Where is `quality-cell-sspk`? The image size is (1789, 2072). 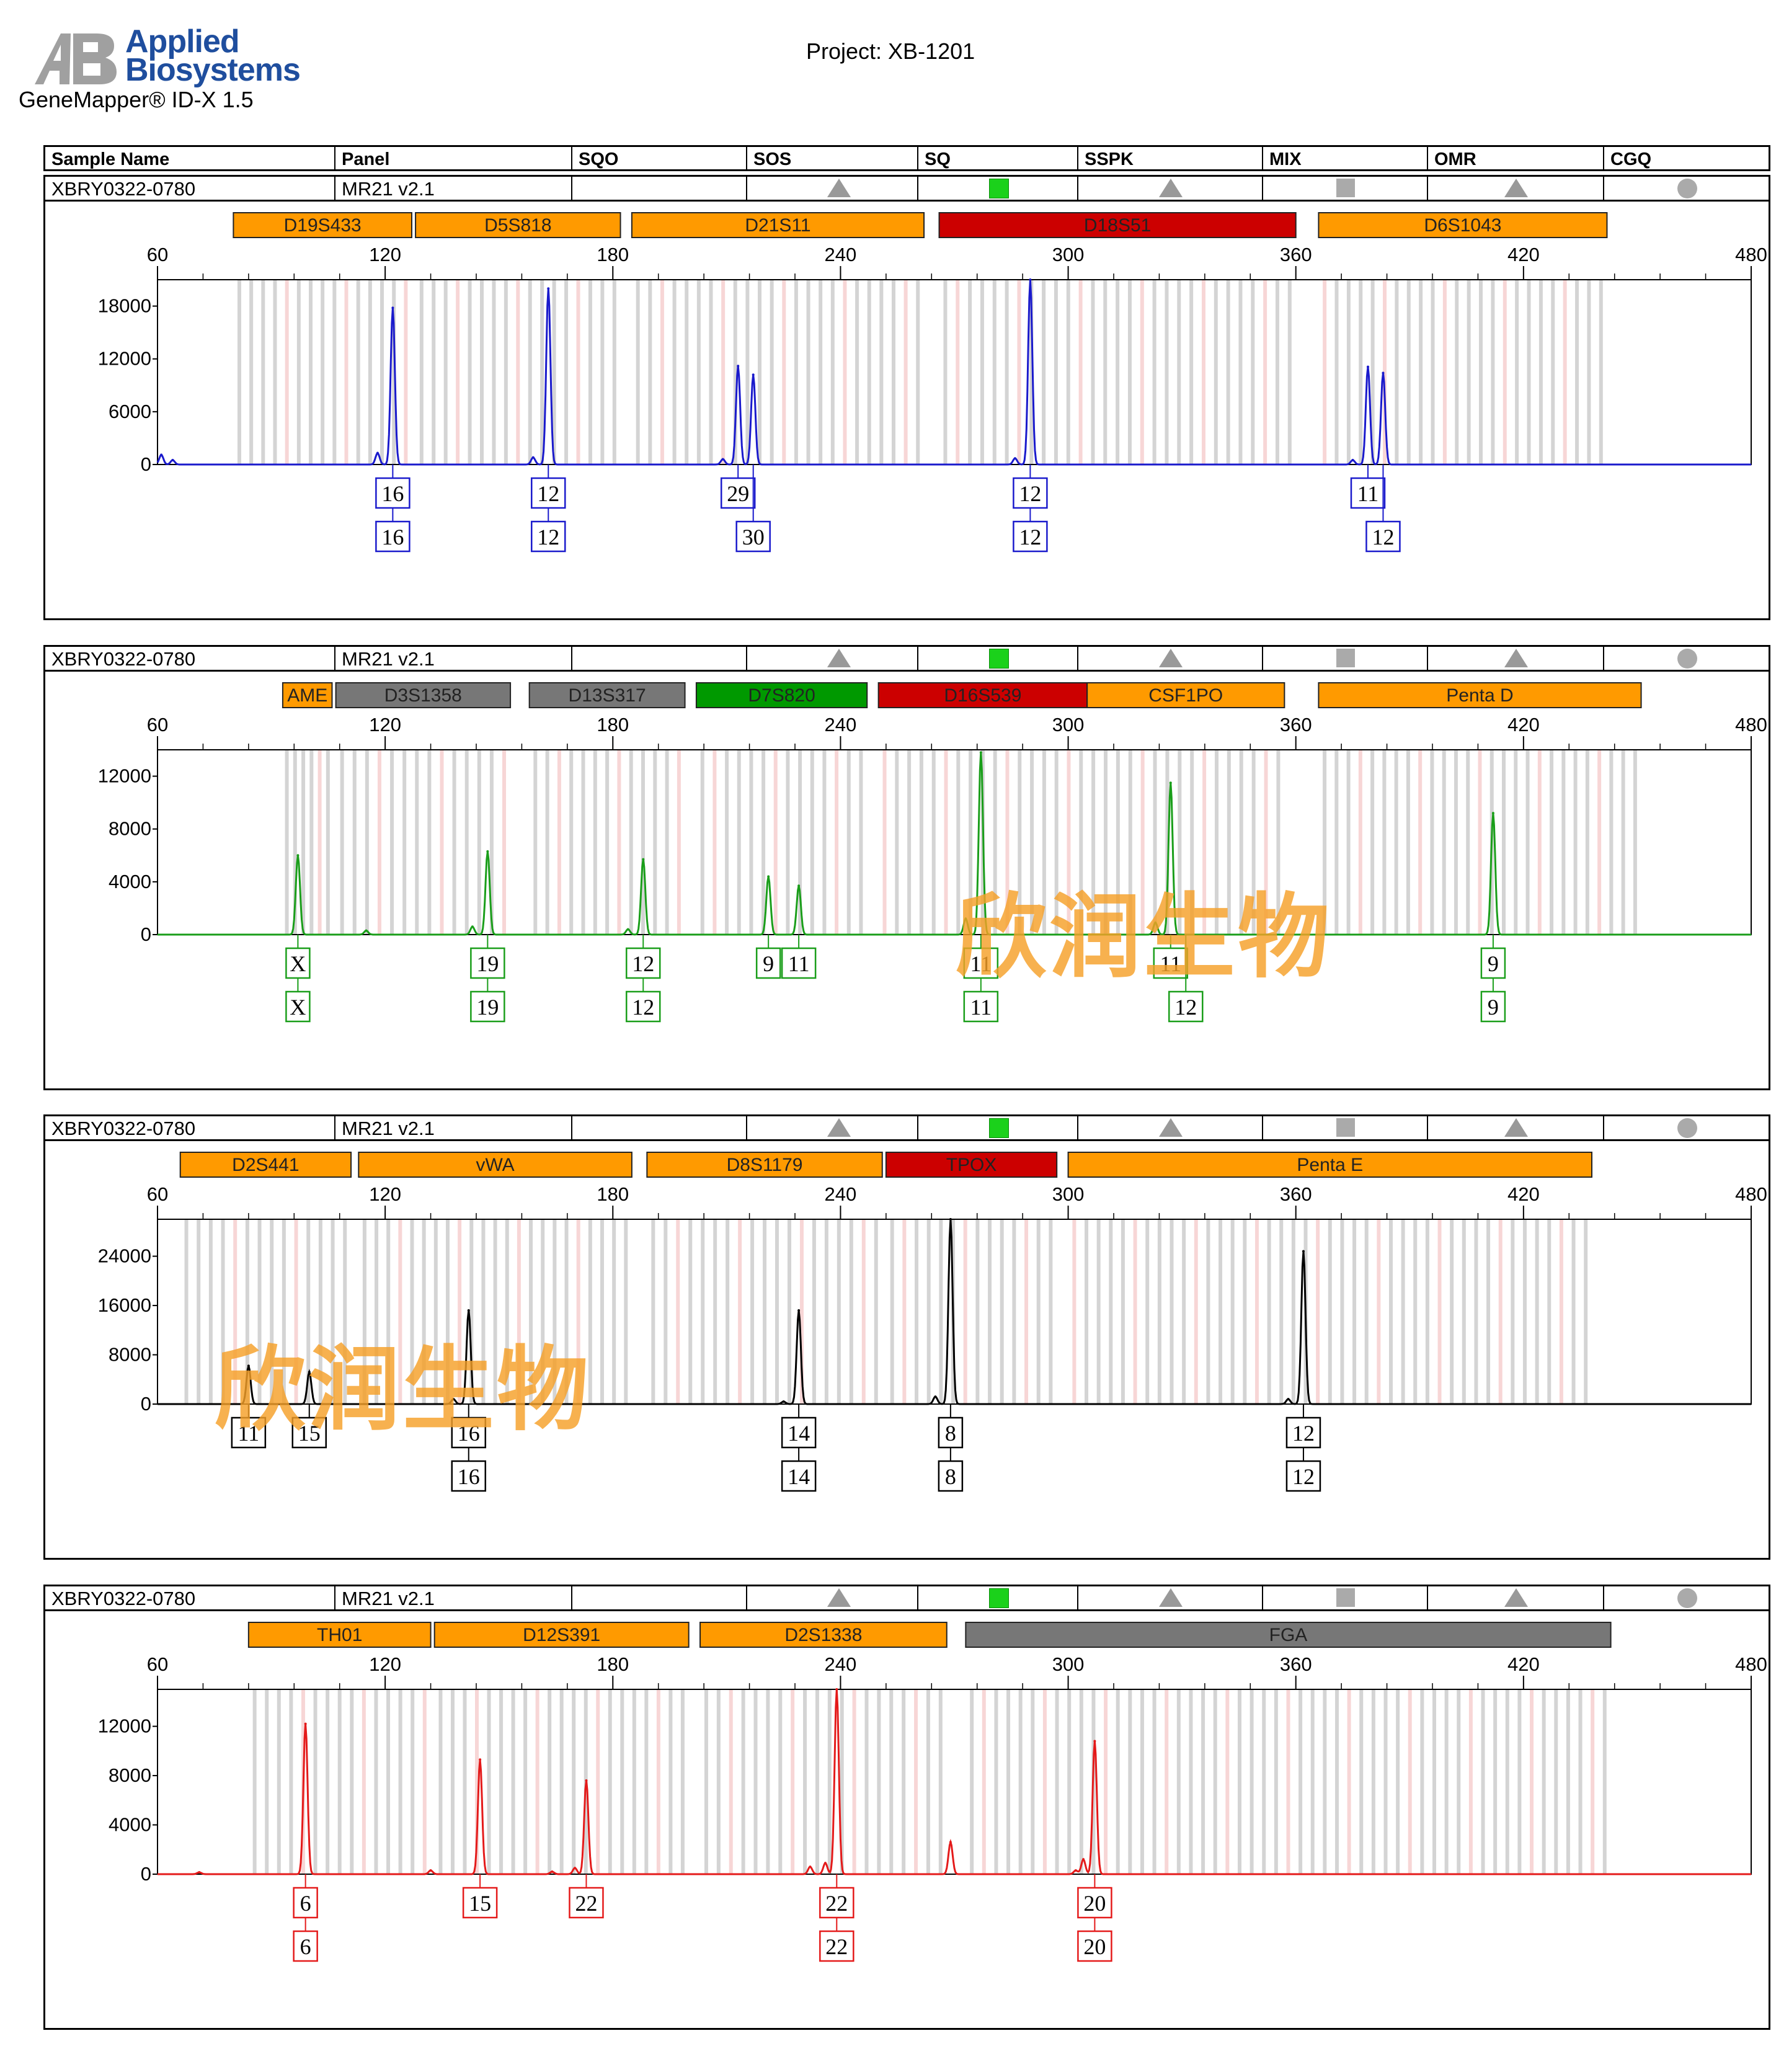 quality-cell-sspk is located at coordinates (1169, 1127).